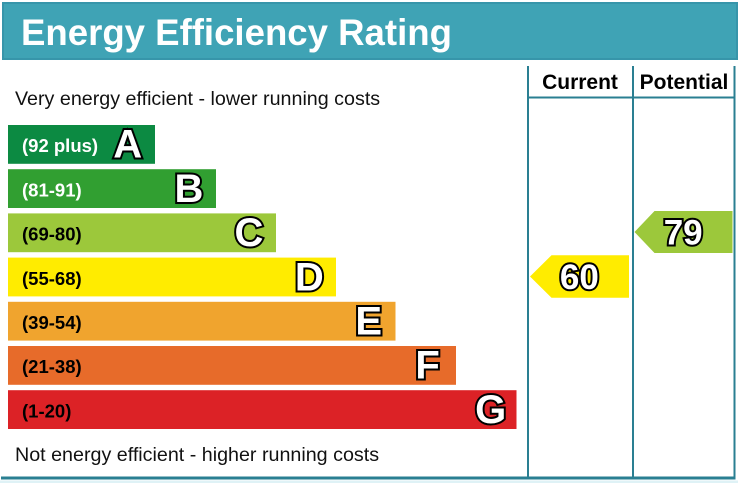 This screenshot has height=483, width=738. I want to click on svg-text: (55-68), so click(52, 278).